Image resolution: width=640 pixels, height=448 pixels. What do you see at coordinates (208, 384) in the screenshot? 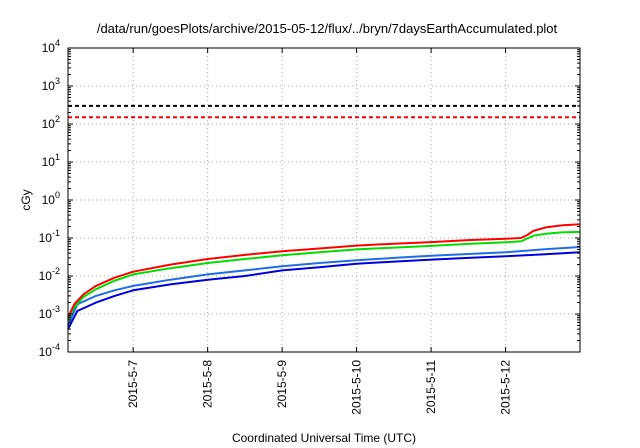
I see `x-tick-label: 2015-5-8` at bounding box center [208, 384].